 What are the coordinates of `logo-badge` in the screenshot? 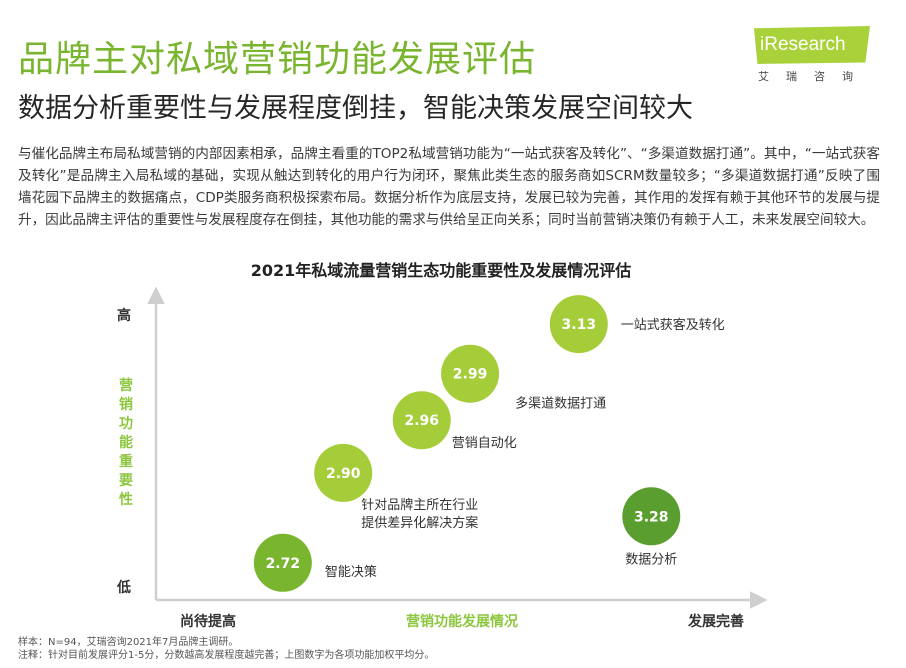 It's located at (812, 45).